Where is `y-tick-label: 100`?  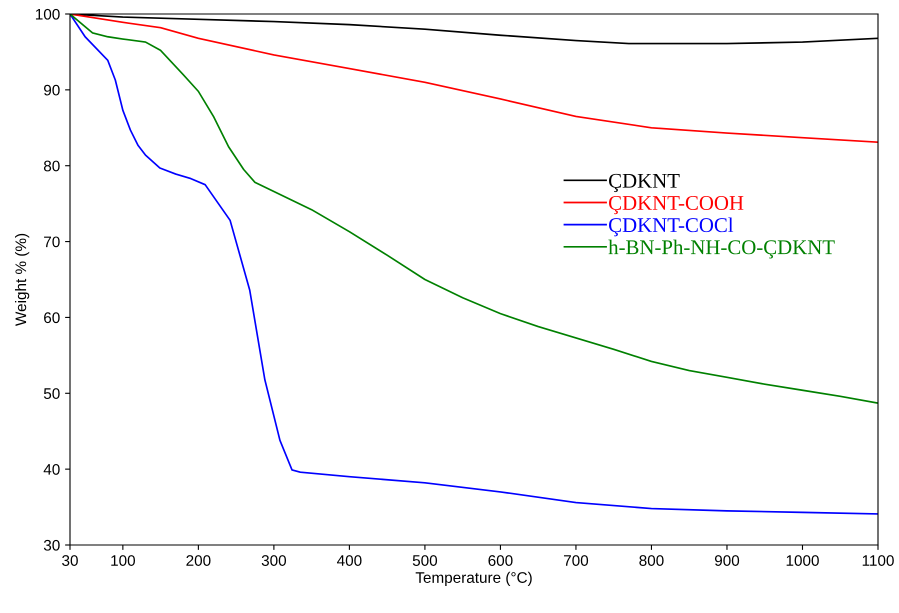
y-tick-label: 100 is located at coordinates (48, 14).